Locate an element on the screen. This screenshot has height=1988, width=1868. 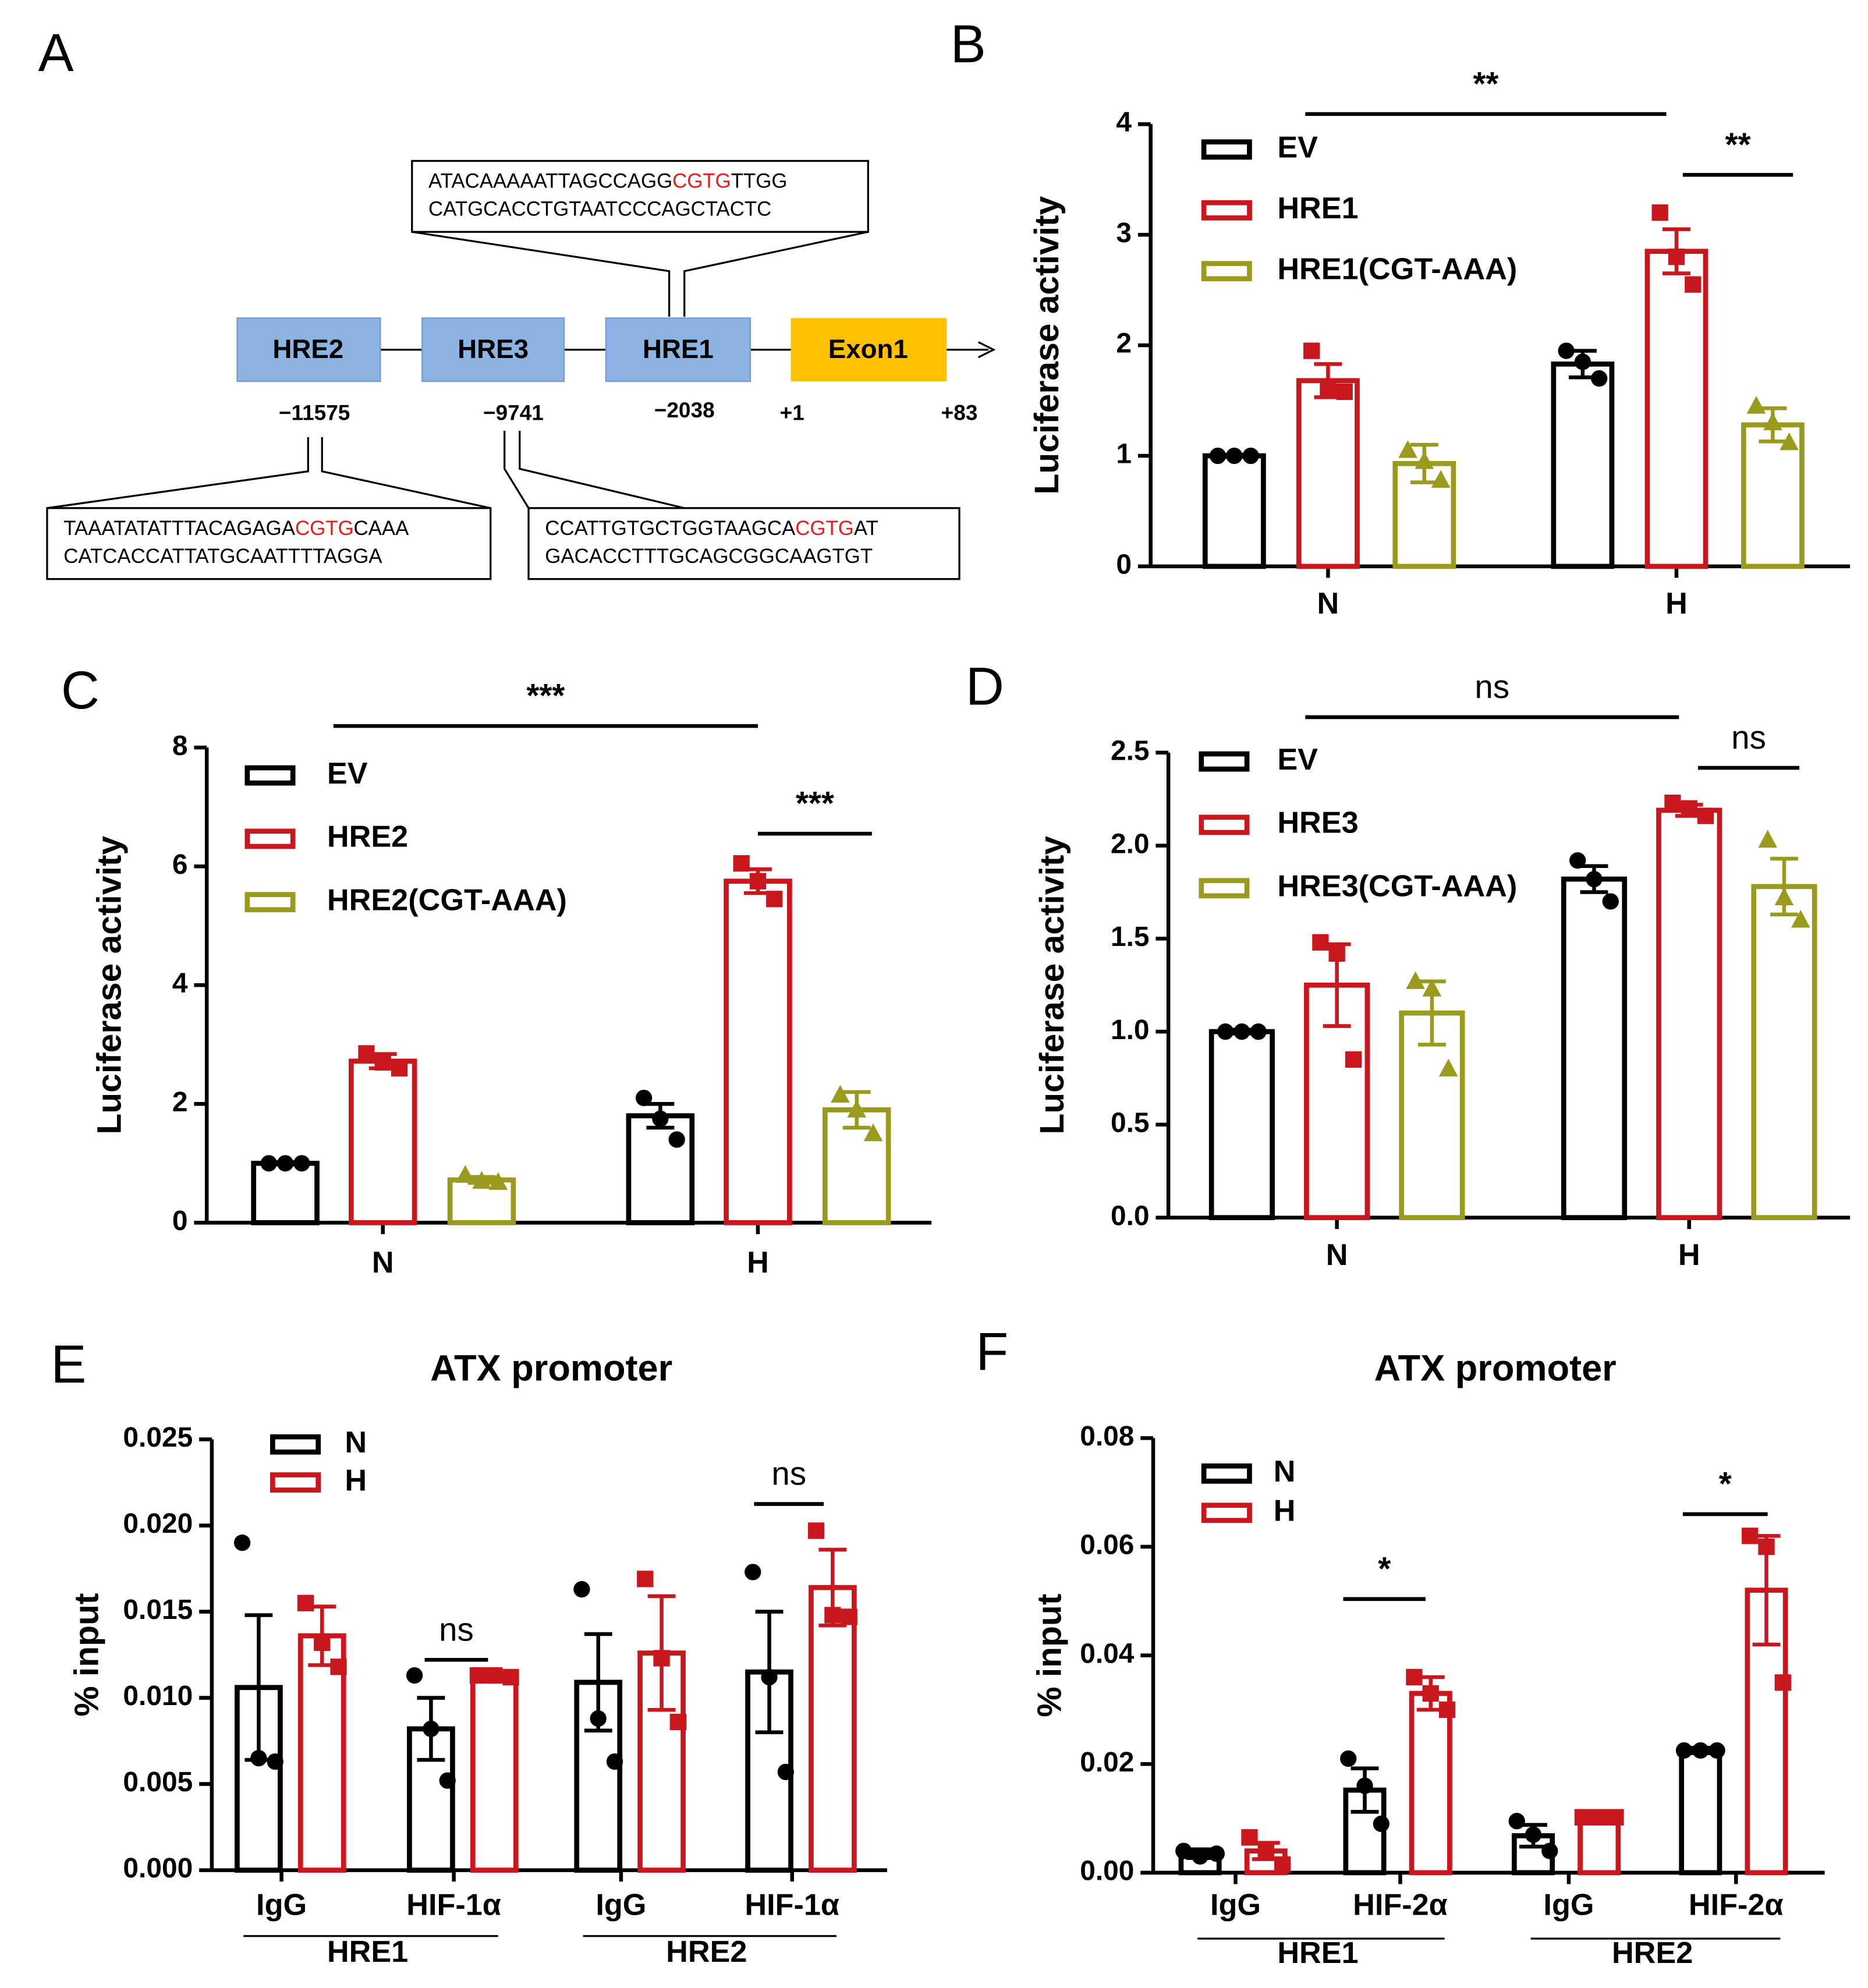
sequence: GACACCTTTGCAGCGGCAAGTGT is located at coordinates (709, 556).